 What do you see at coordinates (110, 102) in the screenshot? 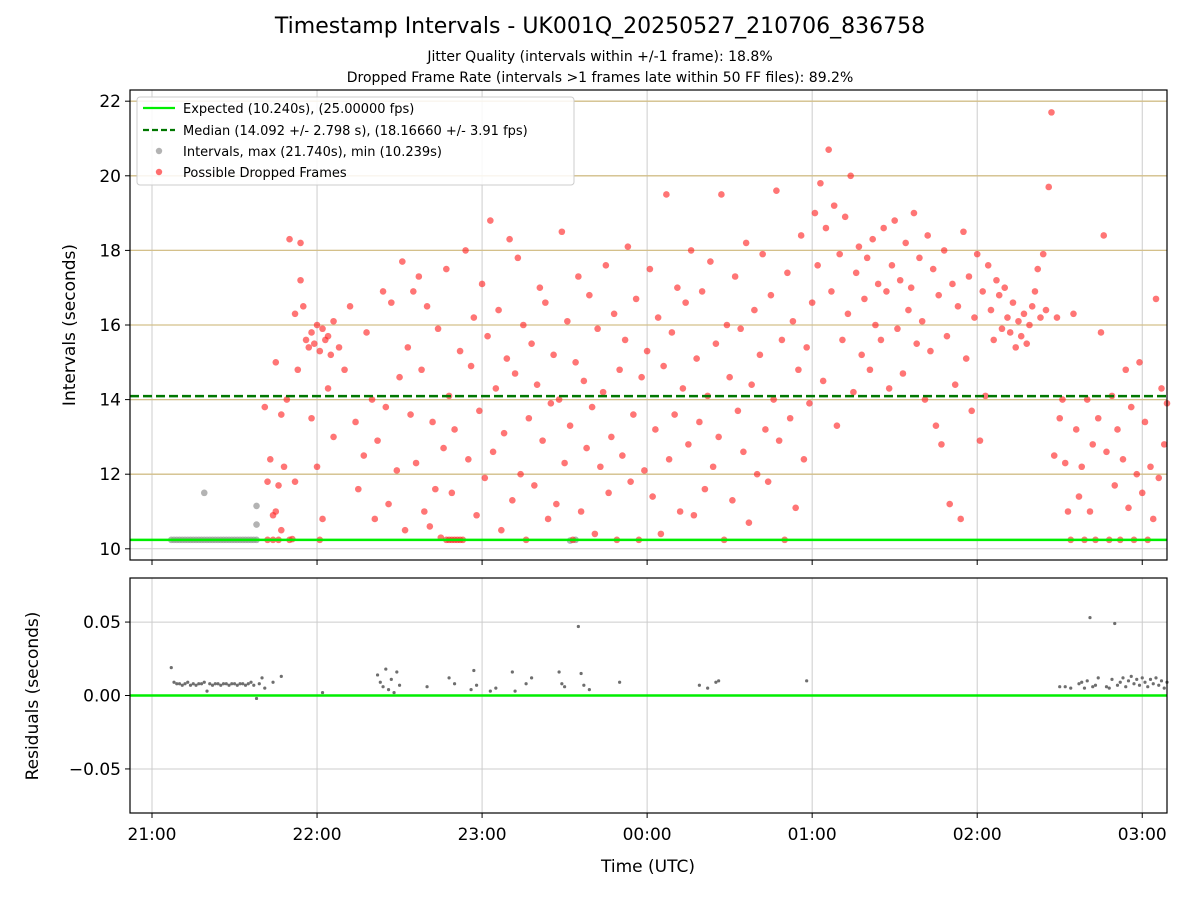
I see `top-ytick-label-22: 22` at bounding box center [110, 102].